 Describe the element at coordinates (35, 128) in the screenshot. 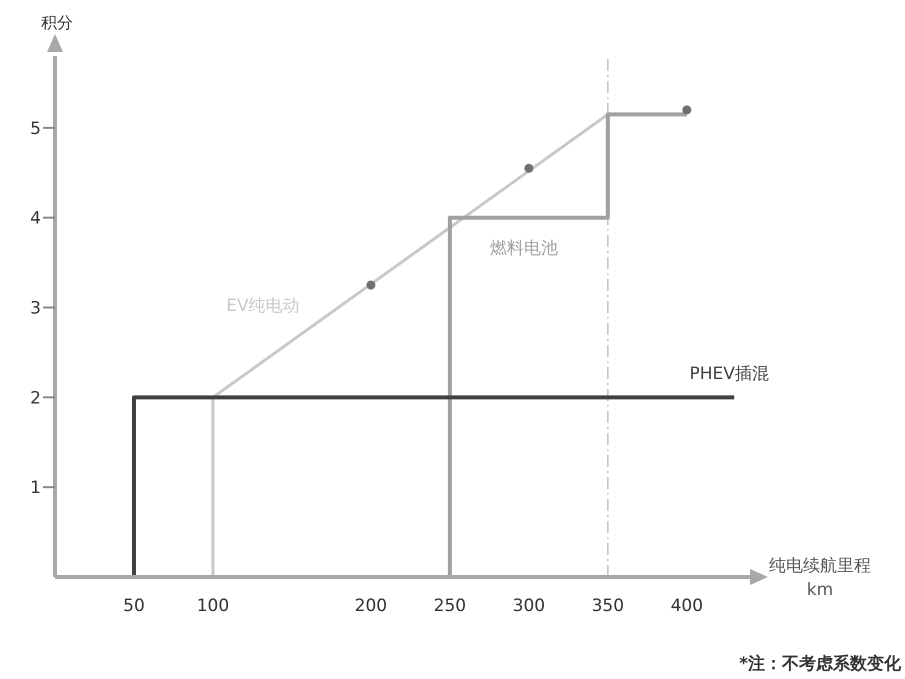

I see `y-tick-label: 5` at that location.